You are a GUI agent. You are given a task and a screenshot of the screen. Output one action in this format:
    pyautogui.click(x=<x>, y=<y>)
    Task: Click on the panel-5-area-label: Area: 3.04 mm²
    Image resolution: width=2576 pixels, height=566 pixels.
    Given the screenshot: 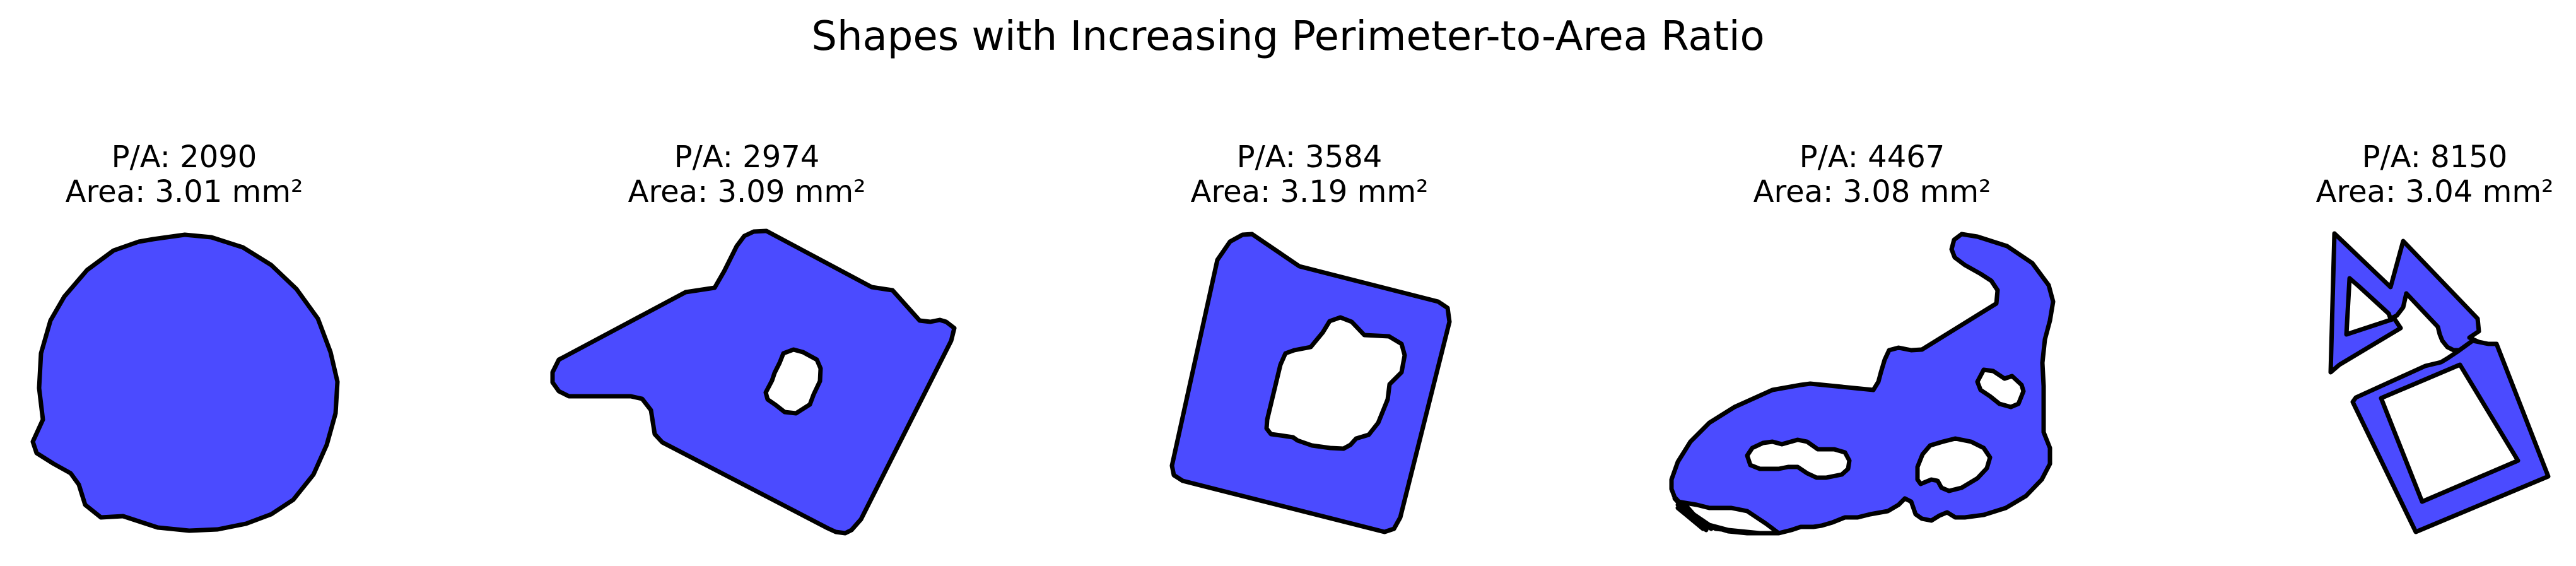 What is the action you would take?
    pyautogui.click(x=2434, y=191)
    